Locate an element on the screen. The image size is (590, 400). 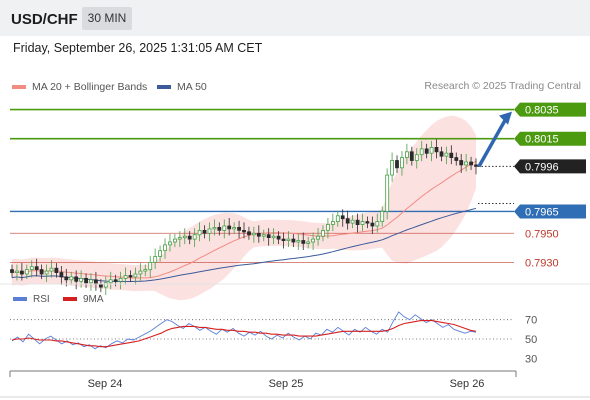
level-tag-resistance: 0.8035 is located at coordinates (550, 109).